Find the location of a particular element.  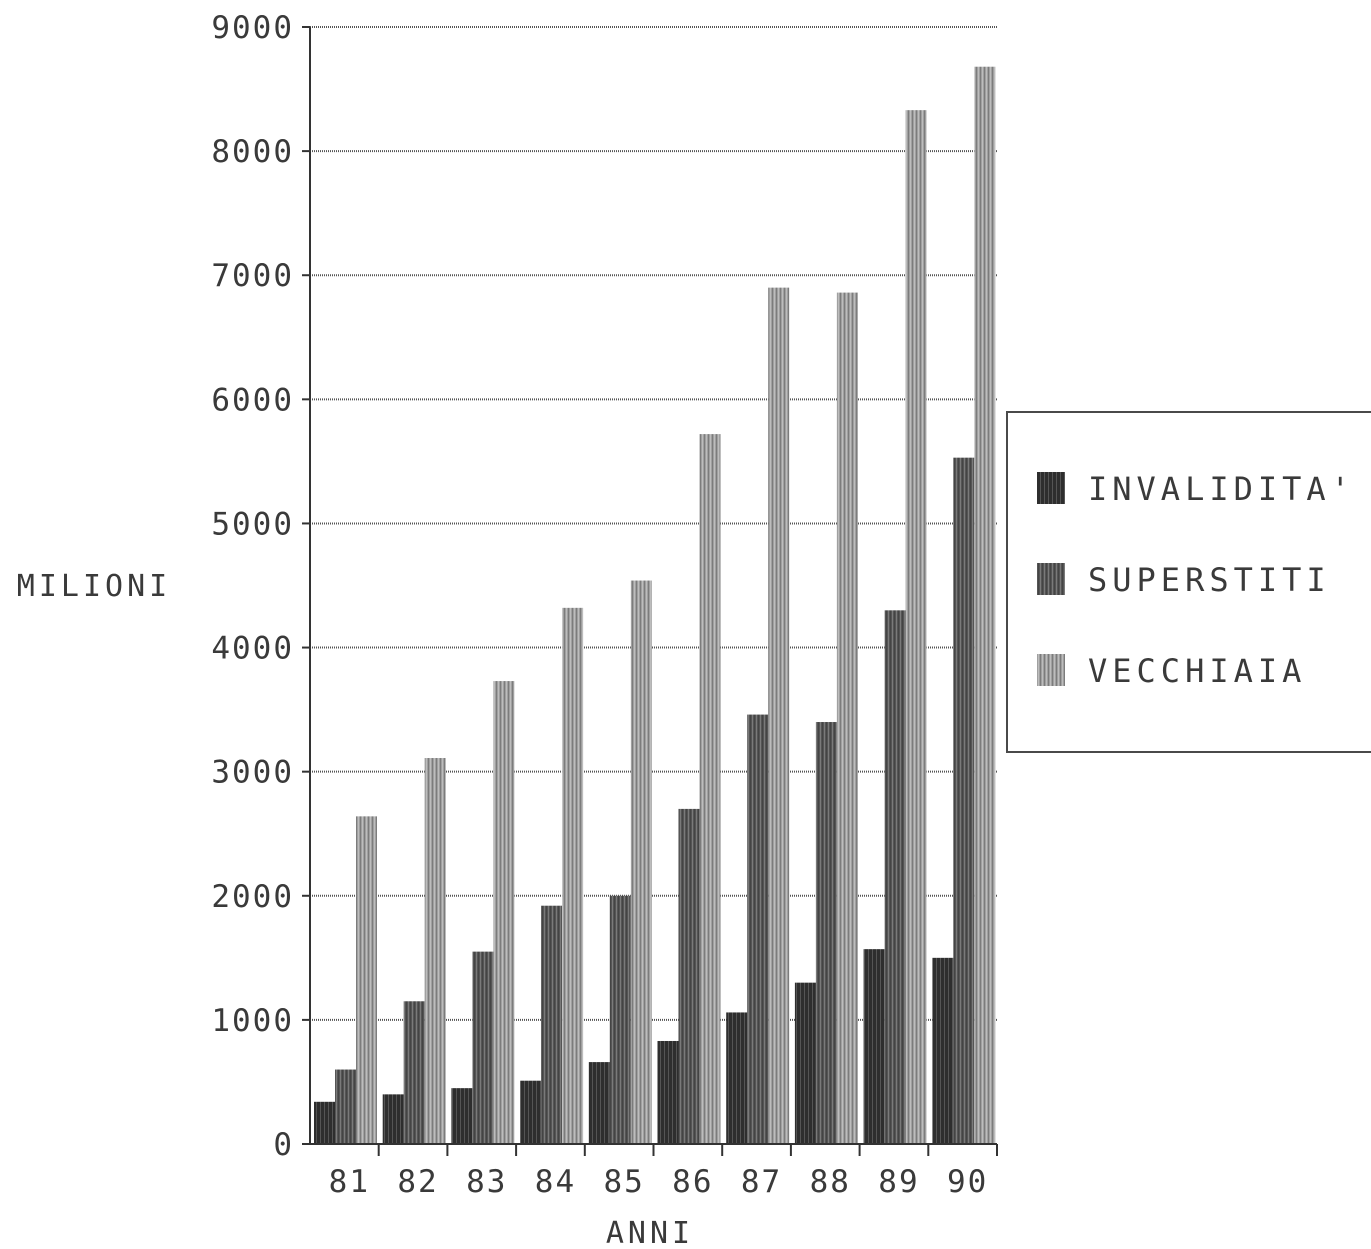

y-tick-label: 5000 is located at coordinates (252, 524).